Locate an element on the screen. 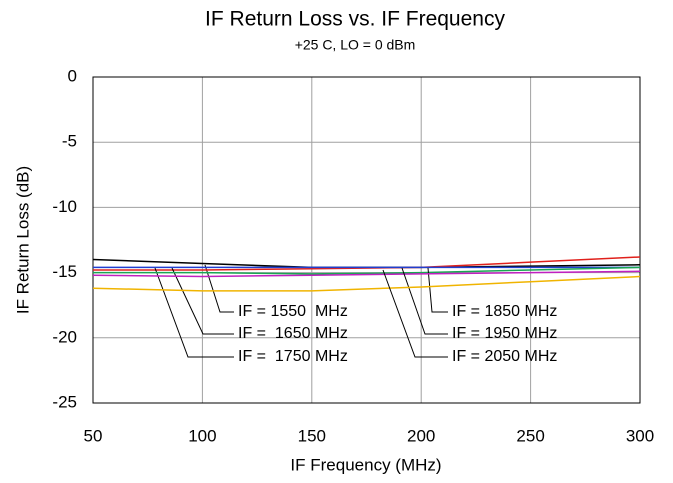 The width and height of the screenshot is (673, 483). y-tick-label: -10 is located at coordinates (64, 206).